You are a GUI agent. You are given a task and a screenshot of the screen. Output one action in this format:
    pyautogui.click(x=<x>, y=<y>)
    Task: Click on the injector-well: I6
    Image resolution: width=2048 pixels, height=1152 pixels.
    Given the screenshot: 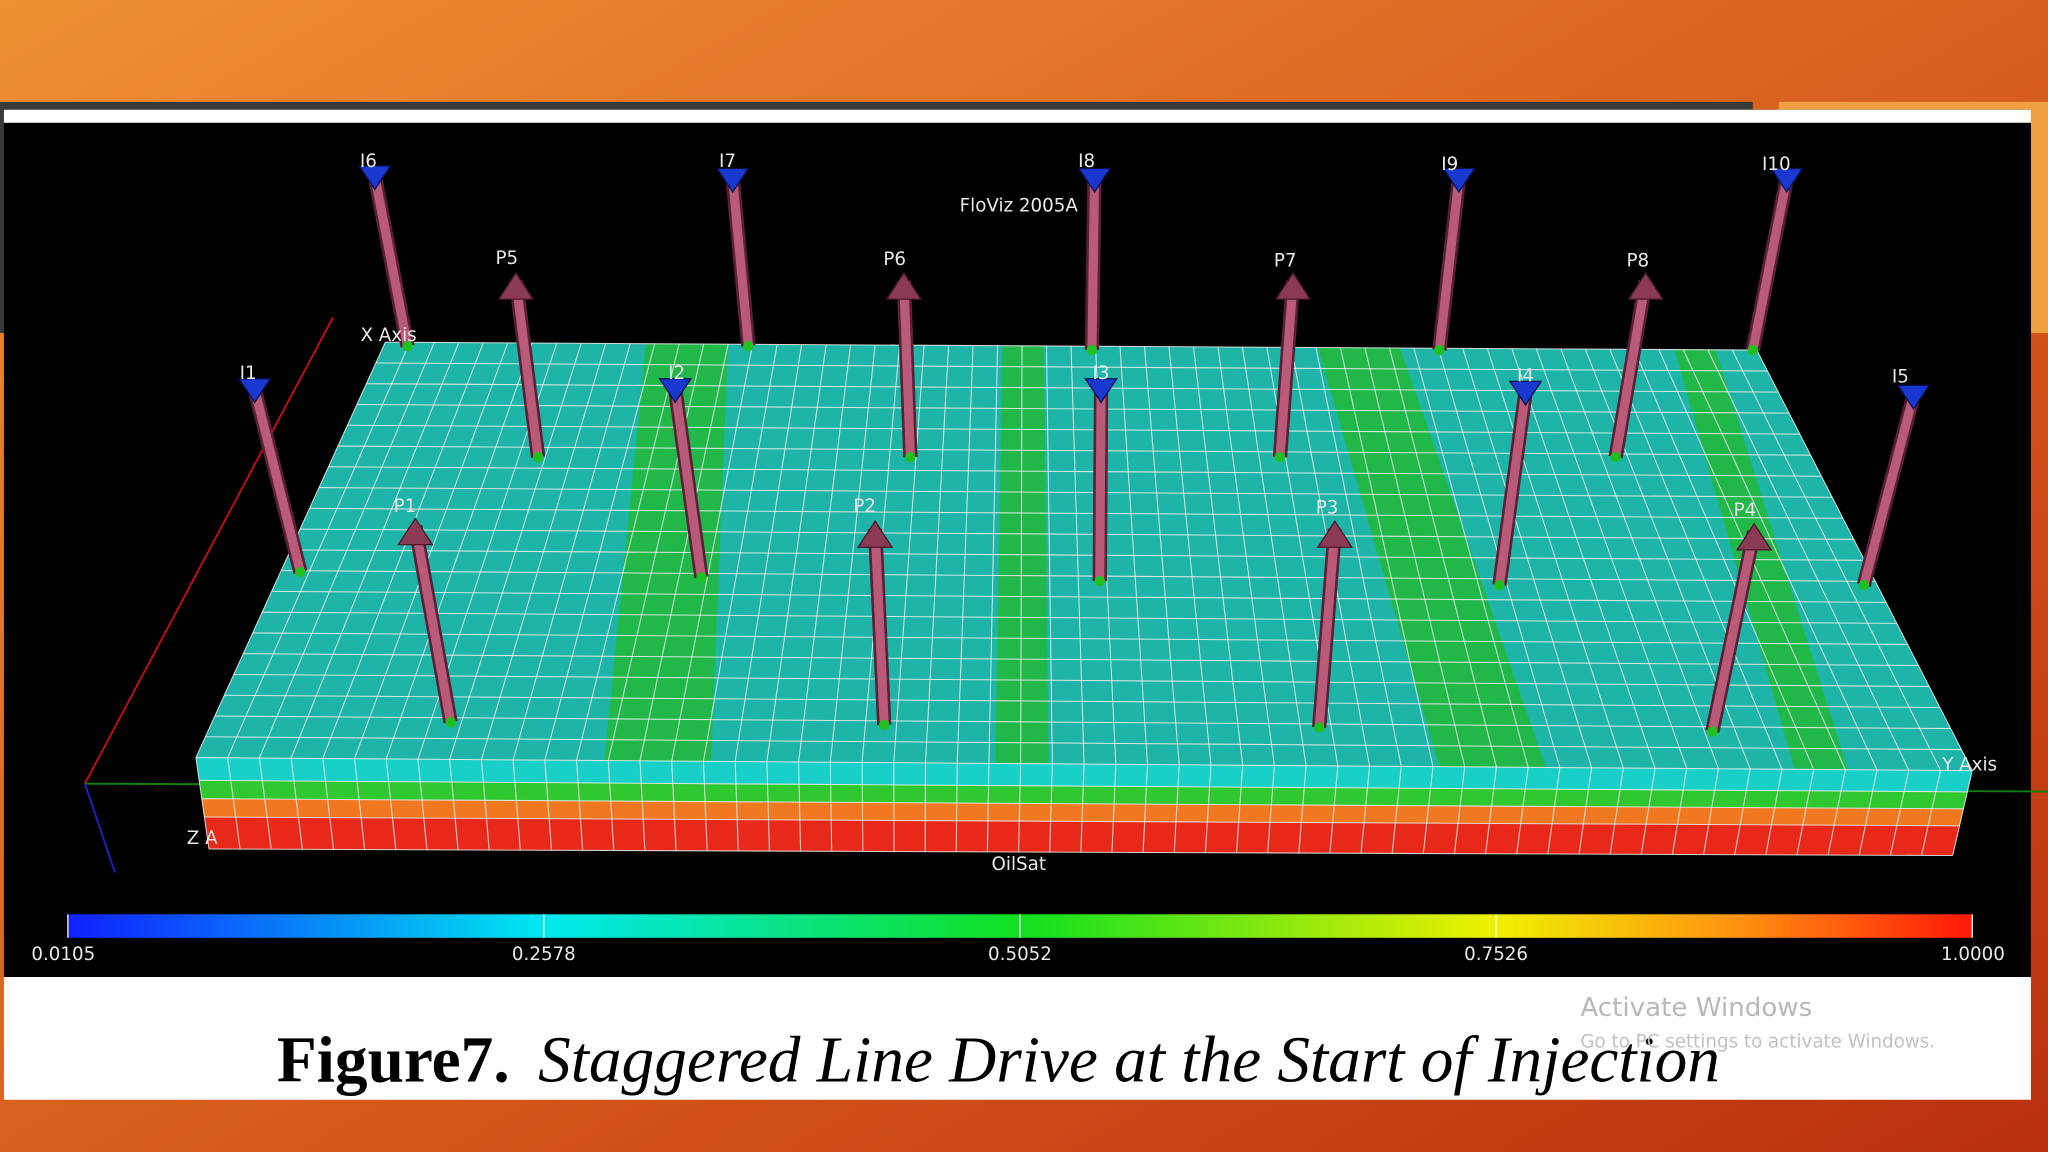 What is the action you would take?
    pyautogui.click(x=386, y=251)
    